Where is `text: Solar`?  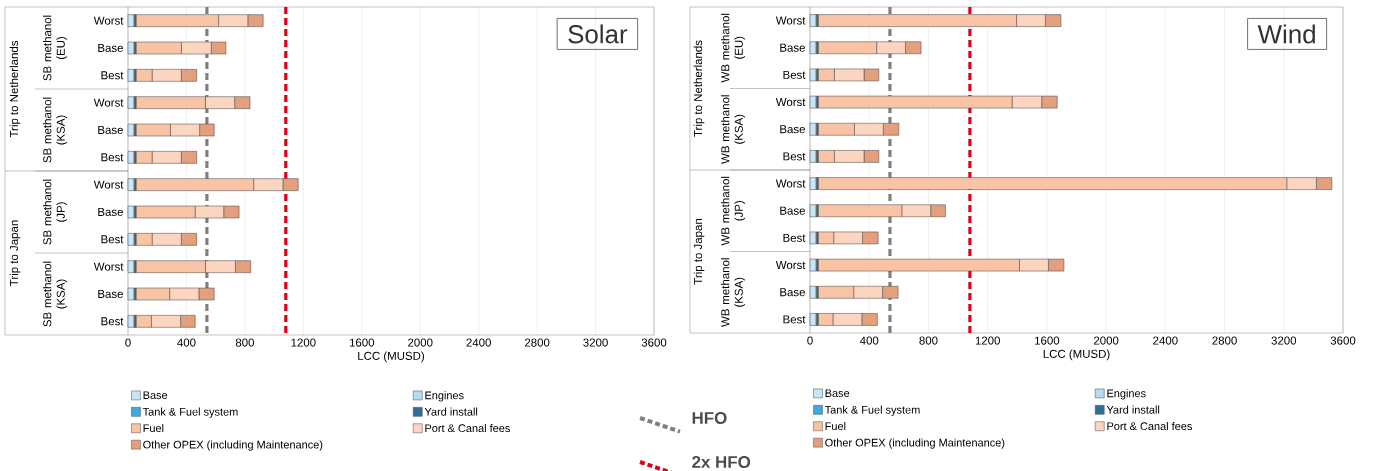
text: Solar is located at coordinates (598, 34).